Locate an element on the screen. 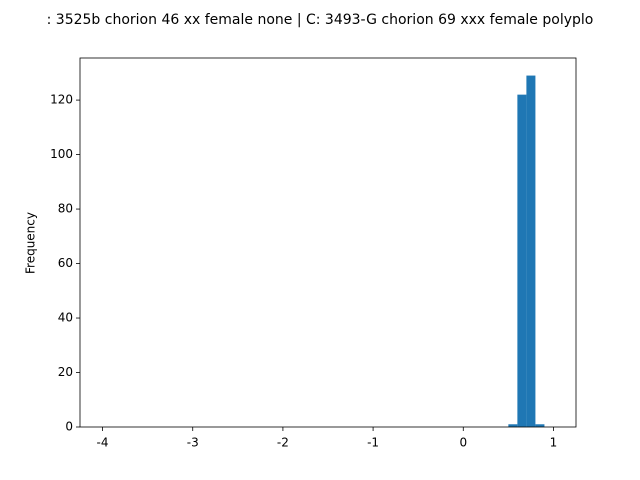 This screenshot has width=640, height=480. y-axis-label: Frequency is located at coordinates (31, 243).